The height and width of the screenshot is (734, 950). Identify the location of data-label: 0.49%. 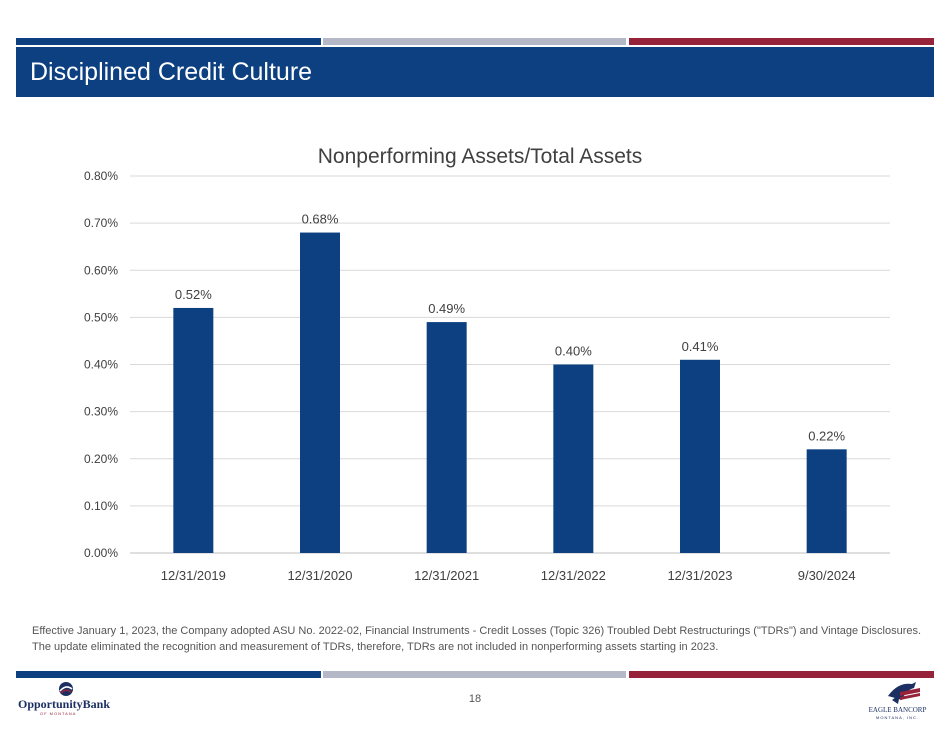
(446, 308).